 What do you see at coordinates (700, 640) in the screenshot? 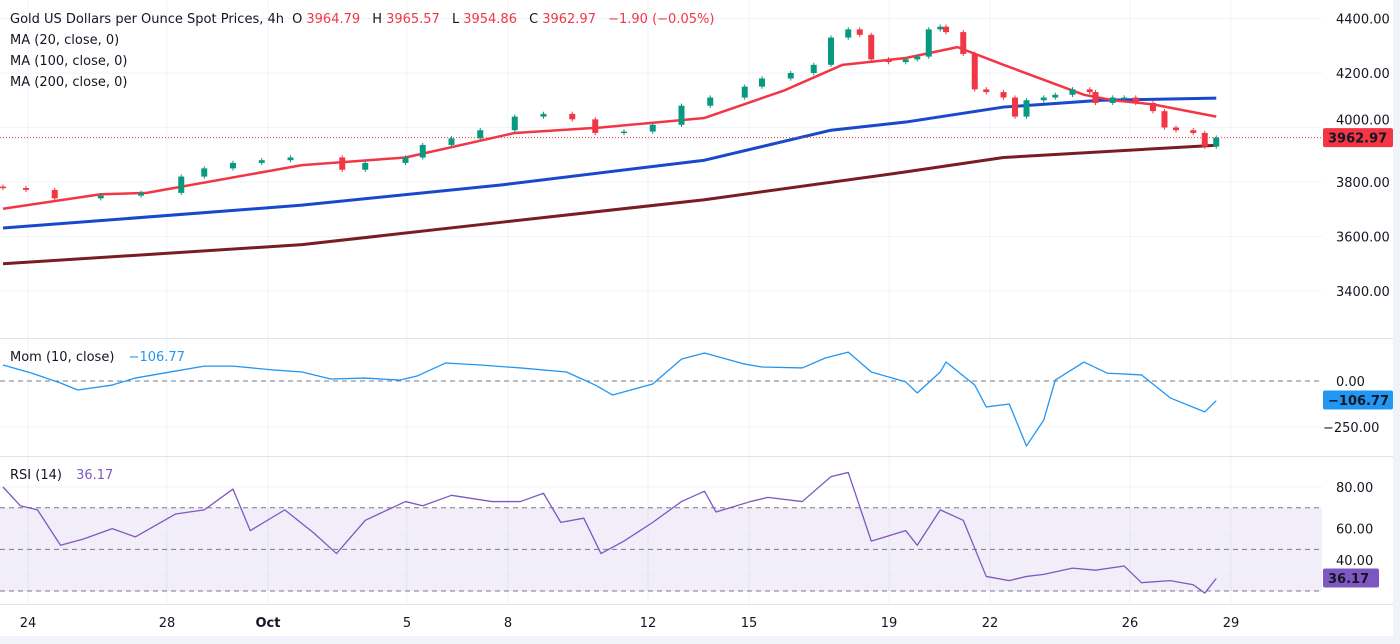
I see `bottom-bar` at bounding box center [700, 640].